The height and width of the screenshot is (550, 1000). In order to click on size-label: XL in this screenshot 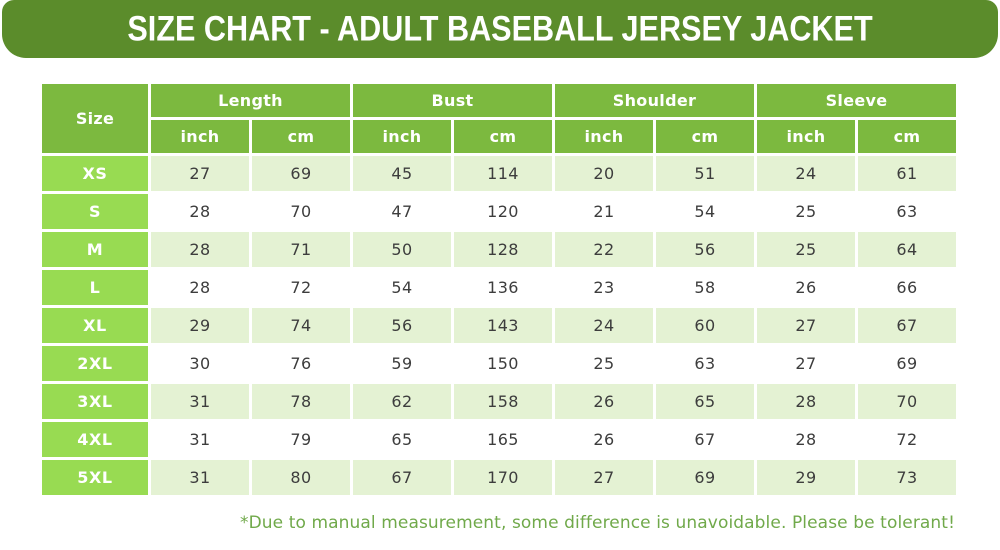, I will do `click(95, 325)`.